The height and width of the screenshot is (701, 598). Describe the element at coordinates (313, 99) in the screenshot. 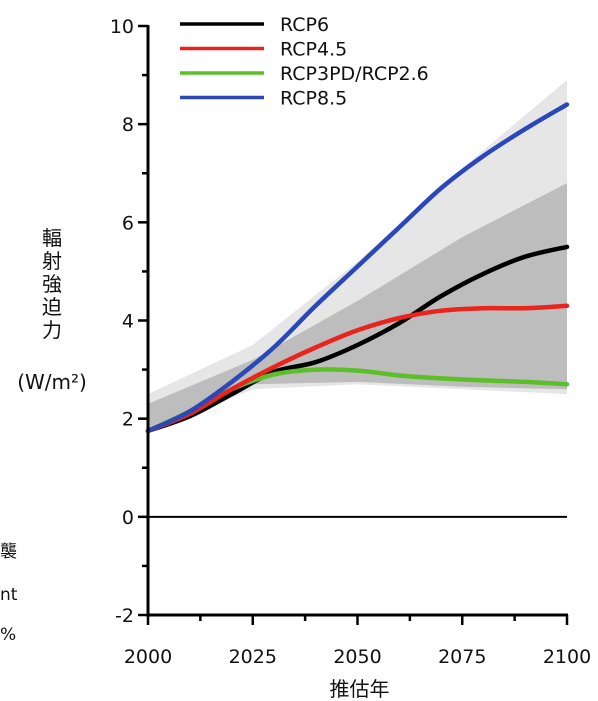

I see `legend-label-rcp8-5: RCP8.5` at that location.